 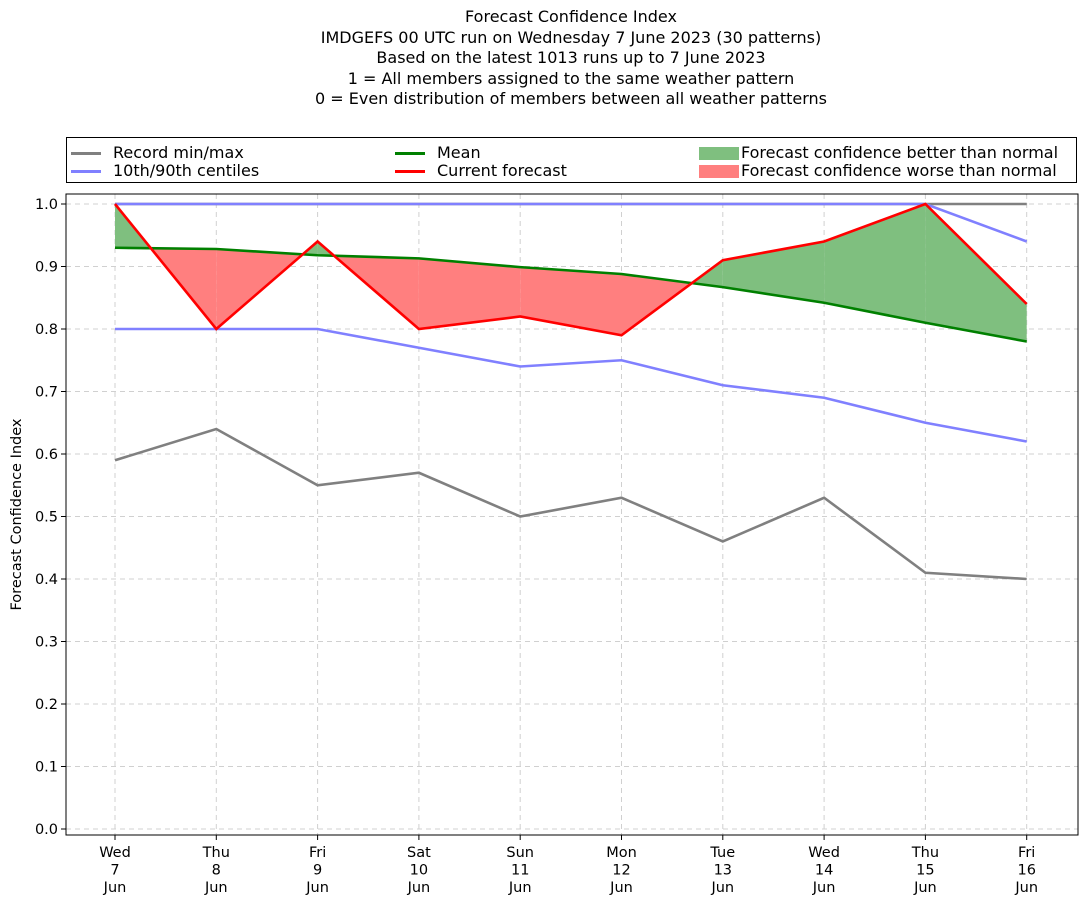 What do you see at coordinates (186, 170) in the screenshot?
I see `legend-label-centiles: 10th/90th centiles` at bounding box center [186, 170].